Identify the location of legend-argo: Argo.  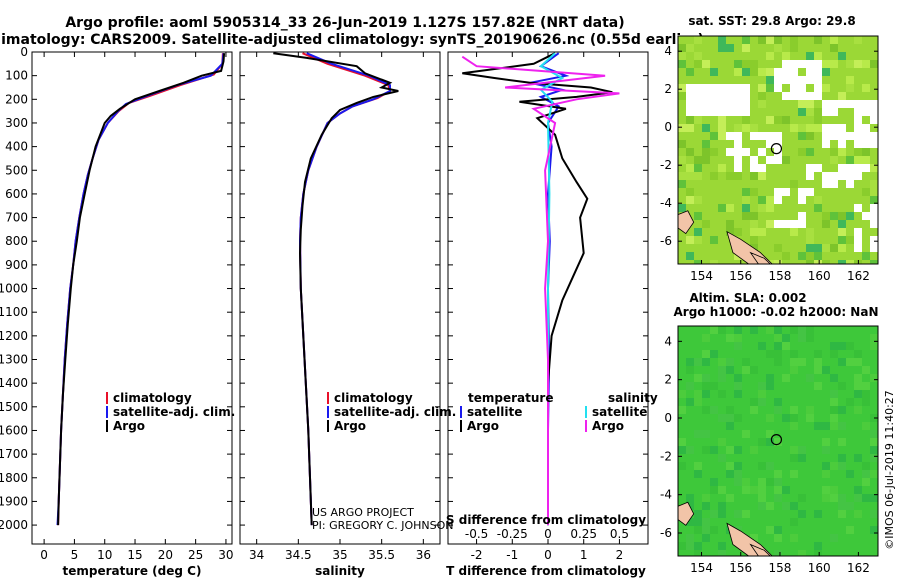
(129, 426).